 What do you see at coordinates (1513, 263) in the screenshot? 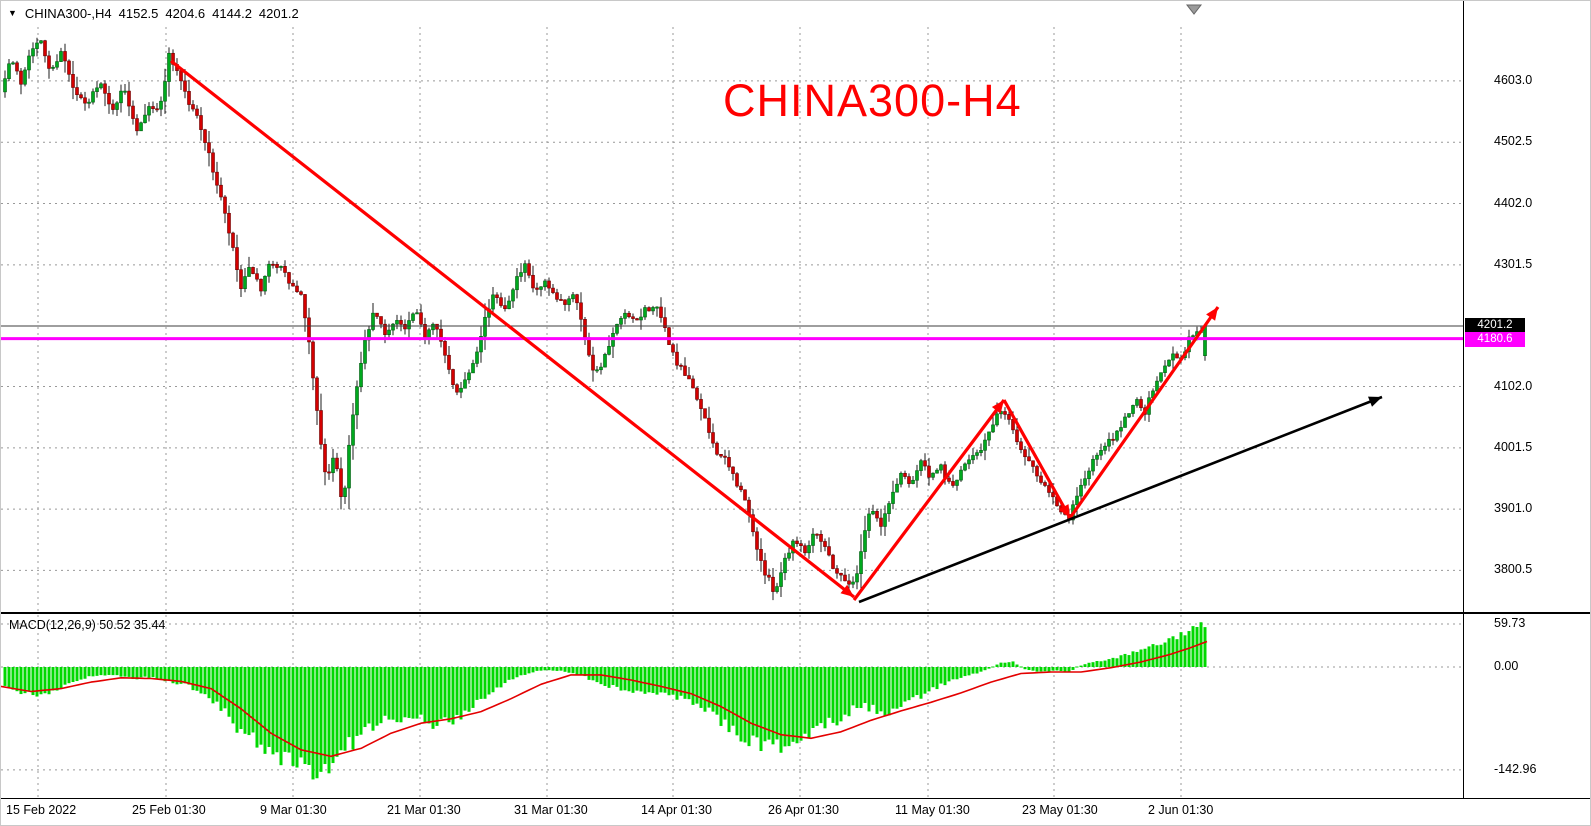
I see `price-axis-label: 4301.5` at bounding box center [1513, 263].